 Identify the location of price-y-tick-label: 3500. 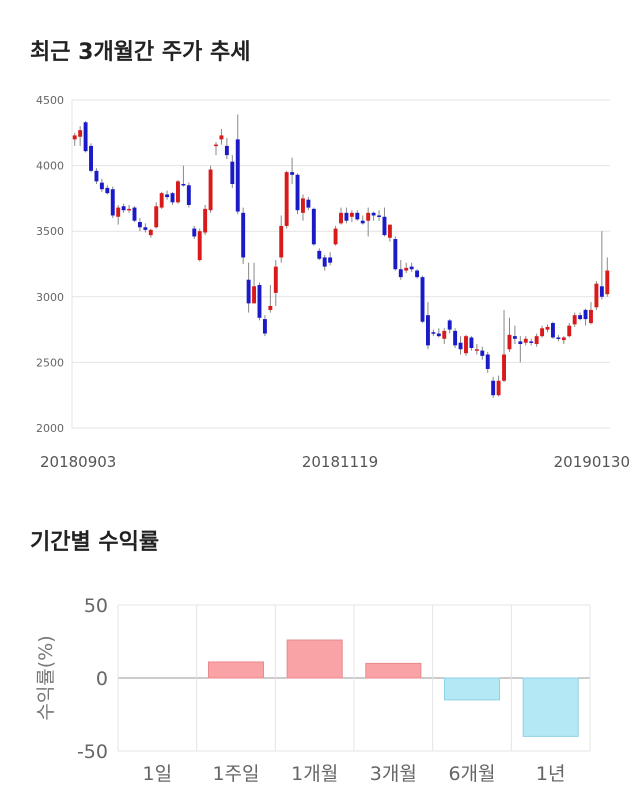
(50, 231).